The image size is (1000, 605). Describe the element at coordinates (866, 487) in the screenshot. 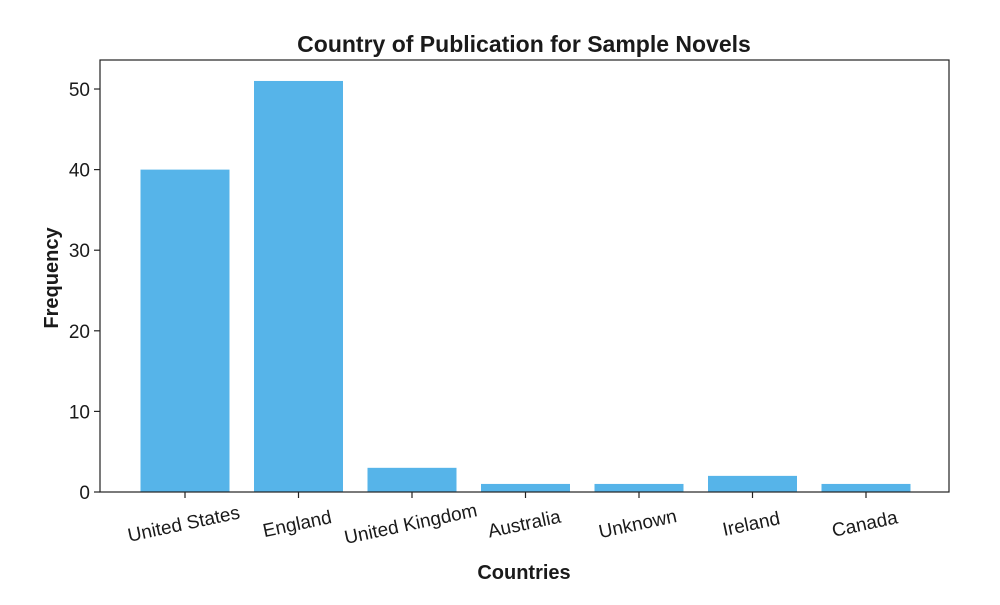

I see `bar-canada` at that location.